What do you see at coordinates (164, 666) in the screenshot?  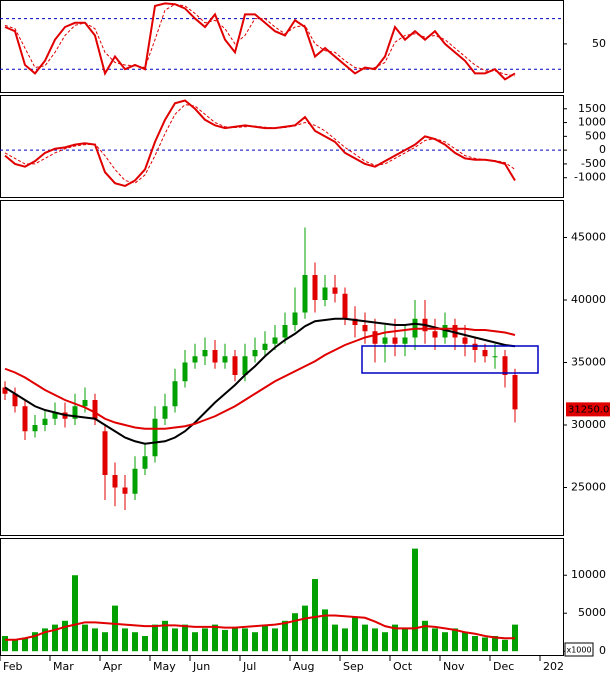 I see `x-tick-label: May` at bounding box center [164, 666].